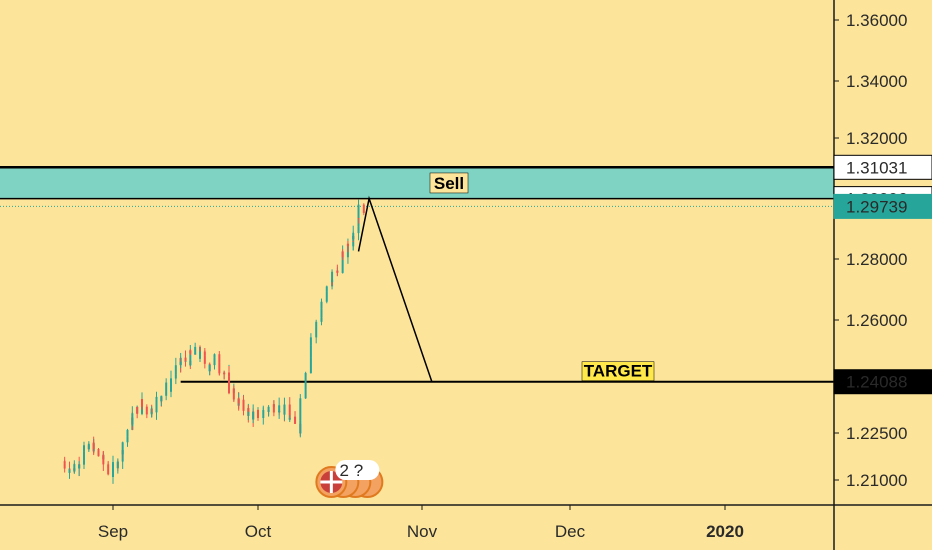  Describe the element at coordinates (876, 259) in the screenshot. I see `y-tick-label: 1.28000` at that location.